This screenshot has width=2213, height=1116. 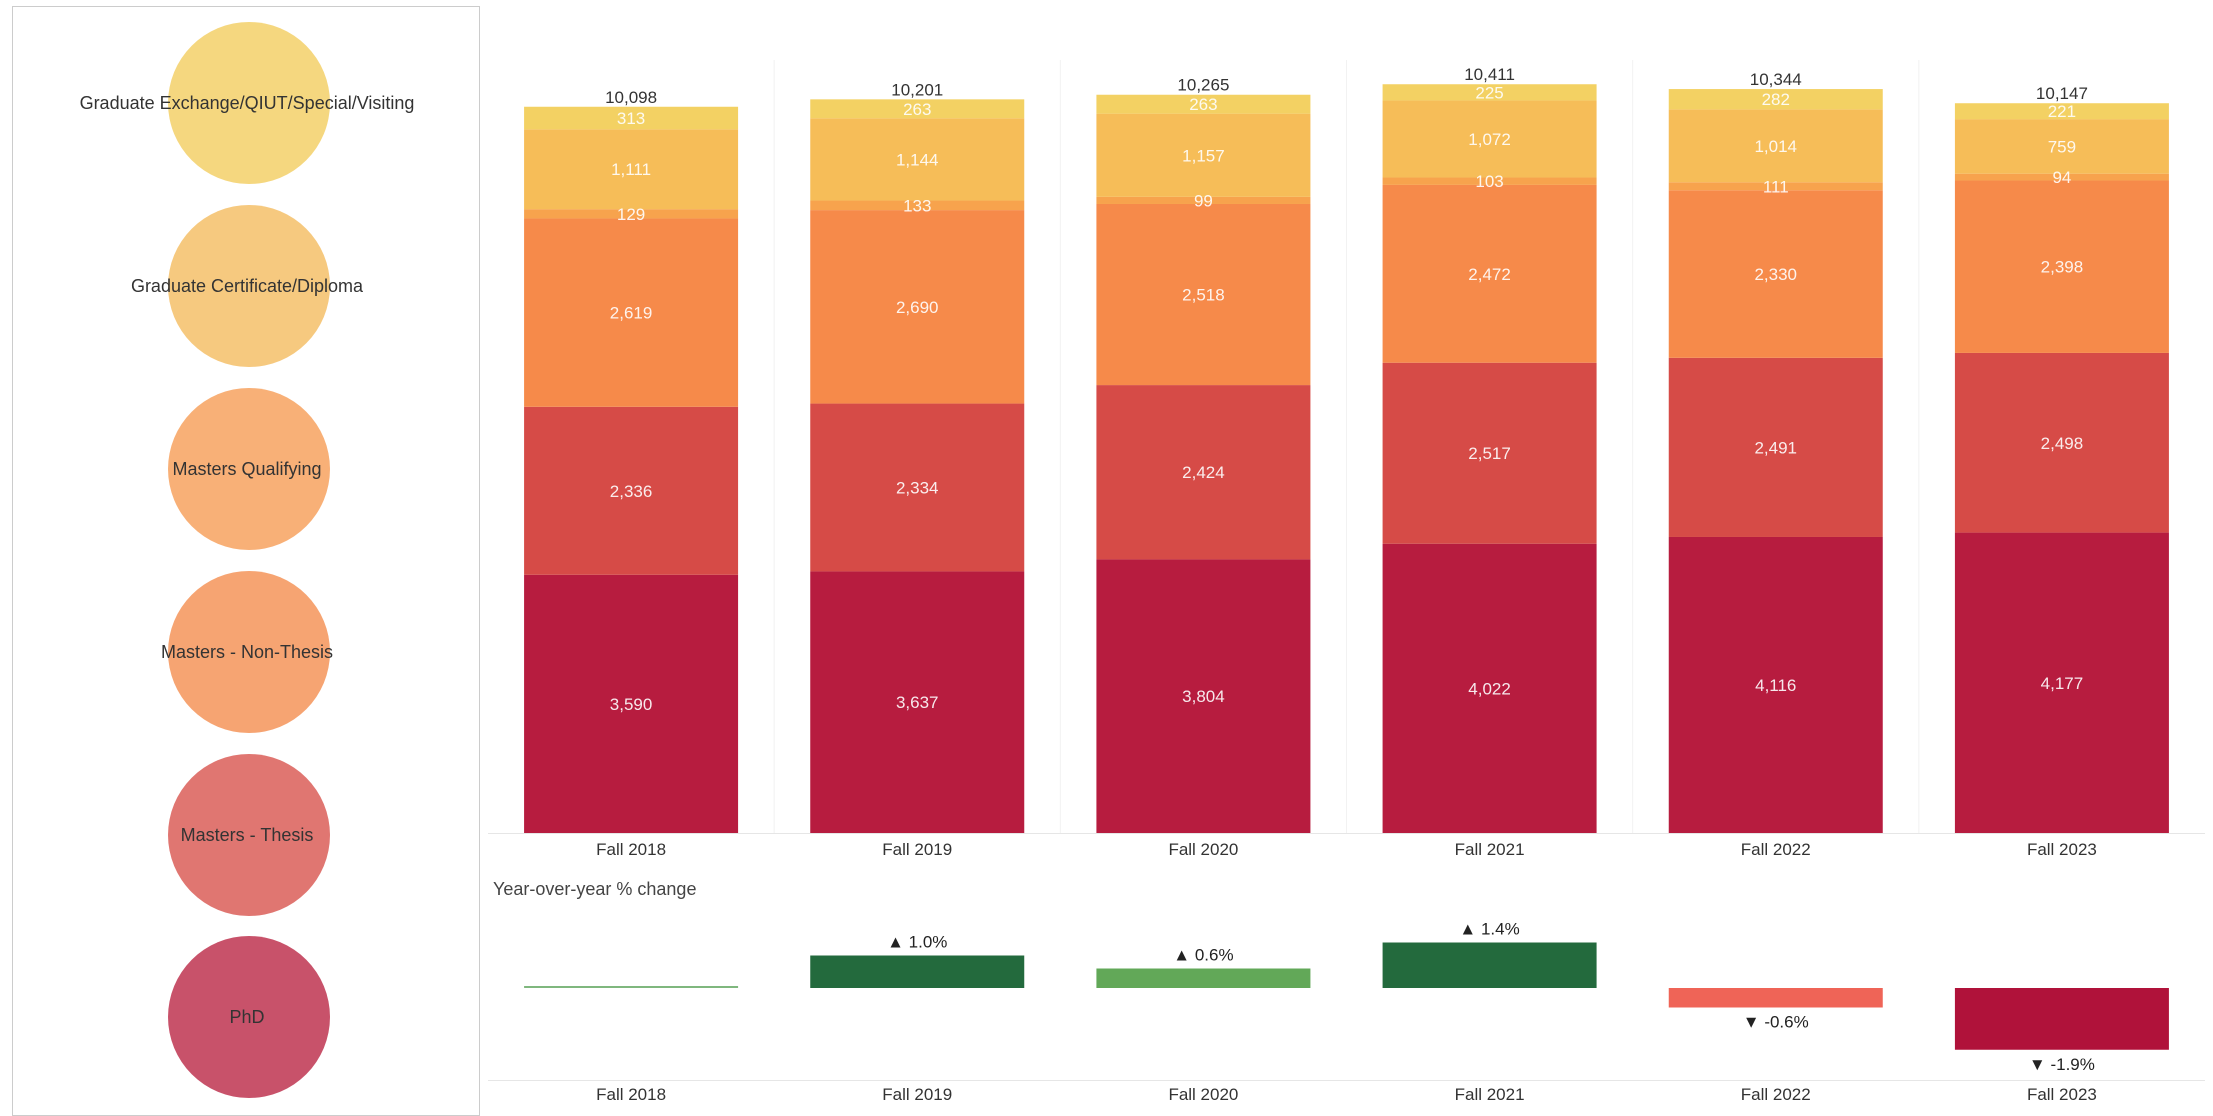 I want to click on segment-value-label: 111, so click(x=1776, y=186).